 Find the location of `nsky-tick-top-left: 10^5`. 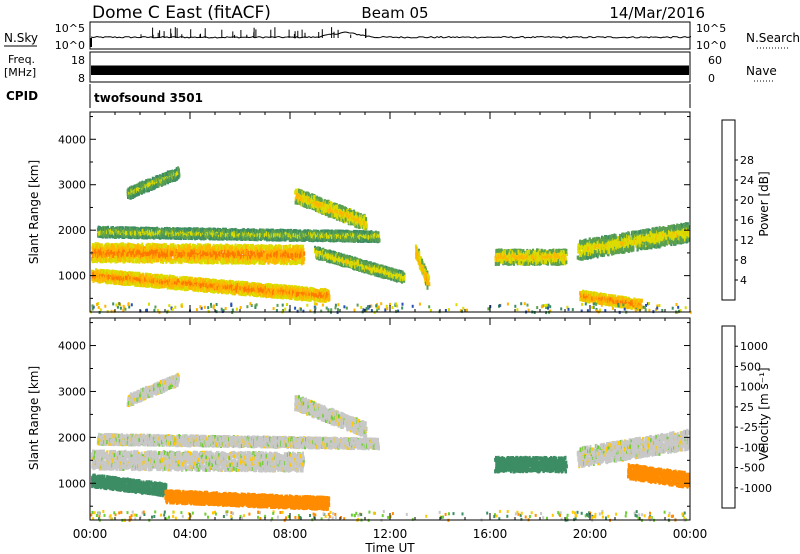

nsky-tick-top-left: 10^5 is located at coordinates (70, 28).